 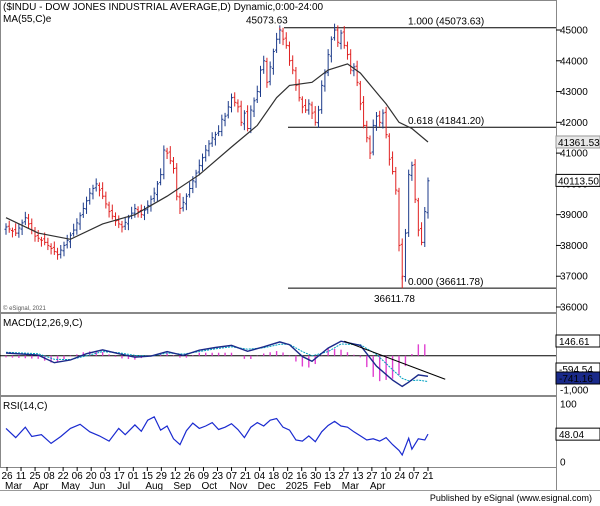 I want to click on date-tick-day: 09, so click(x=204, y=476).